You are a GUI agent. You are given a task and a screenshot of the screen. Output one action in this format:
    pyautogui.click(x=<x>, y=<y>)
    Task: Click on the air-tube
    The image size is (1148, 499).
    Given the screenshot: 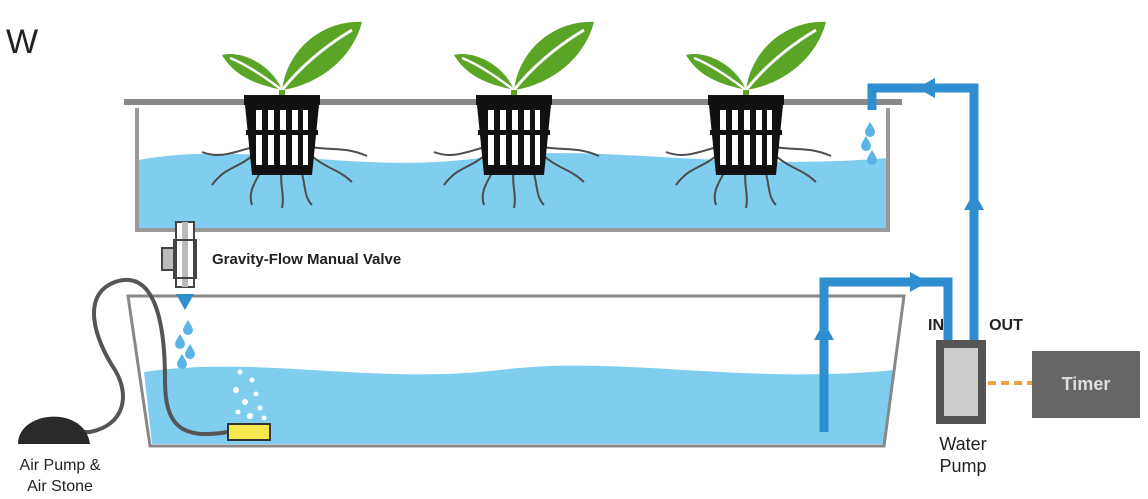 What is the action you would take?
    pyautogui.click(x=144, y=357)
    